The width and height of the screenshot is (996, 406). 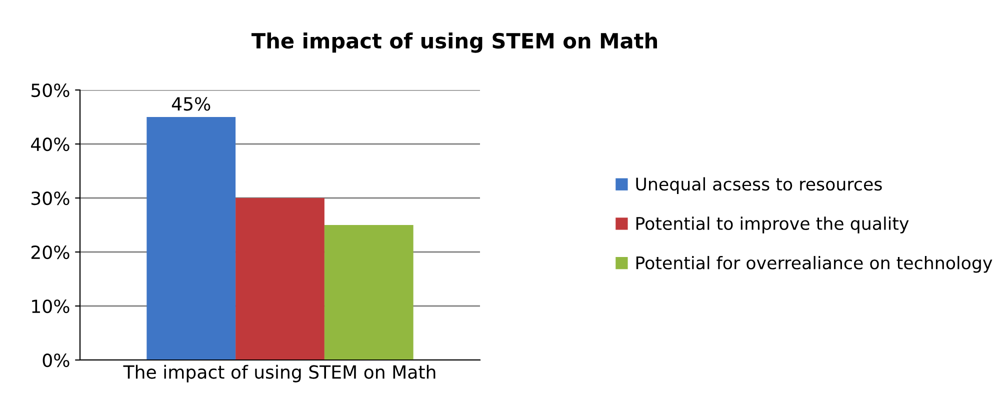 What do you see at coordinates (814, 264) in the screenshot?
I see `legend-label: Potential for overrealiance on technology` at bounding box center [814, 264].